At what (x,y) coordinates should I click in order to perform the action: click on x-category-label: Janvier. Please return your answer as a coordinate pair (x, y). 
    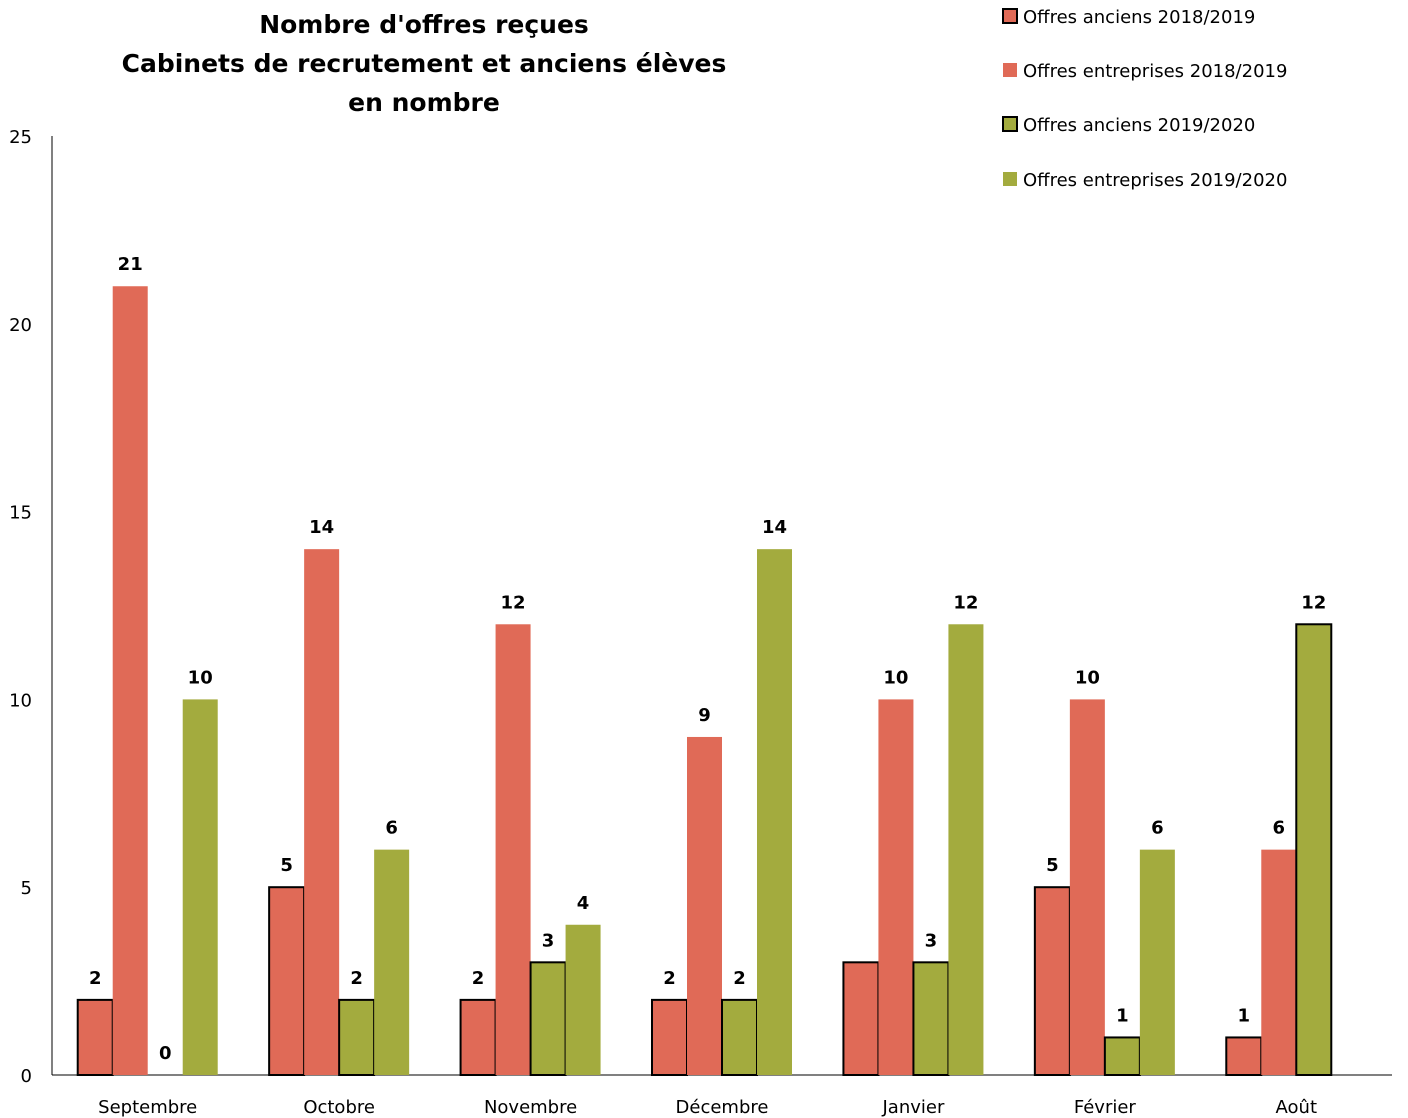
    Looking at the image, I should click on (912, 1107).